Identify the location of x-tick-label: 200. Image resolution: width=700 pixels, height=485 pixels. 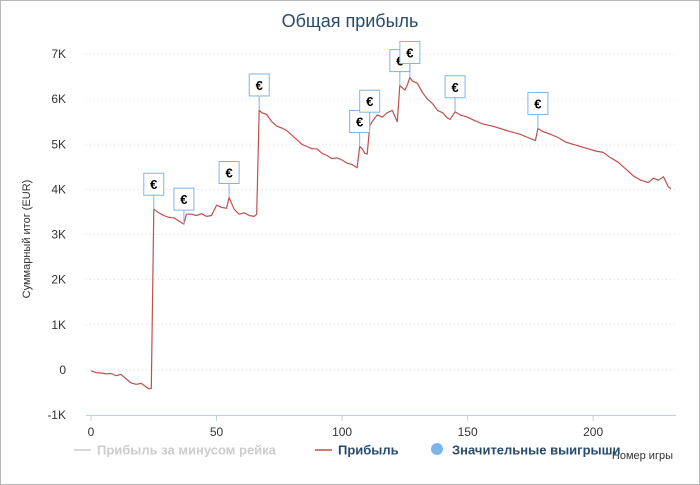
(593, 432).